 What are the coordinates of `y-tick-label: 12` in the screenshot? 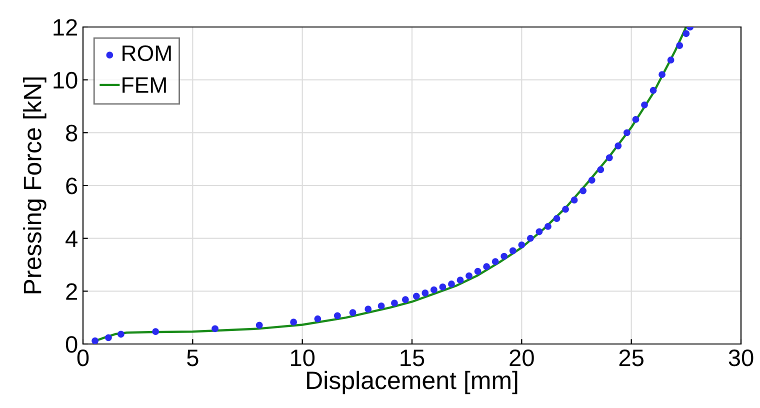 It's located at (65, 27).